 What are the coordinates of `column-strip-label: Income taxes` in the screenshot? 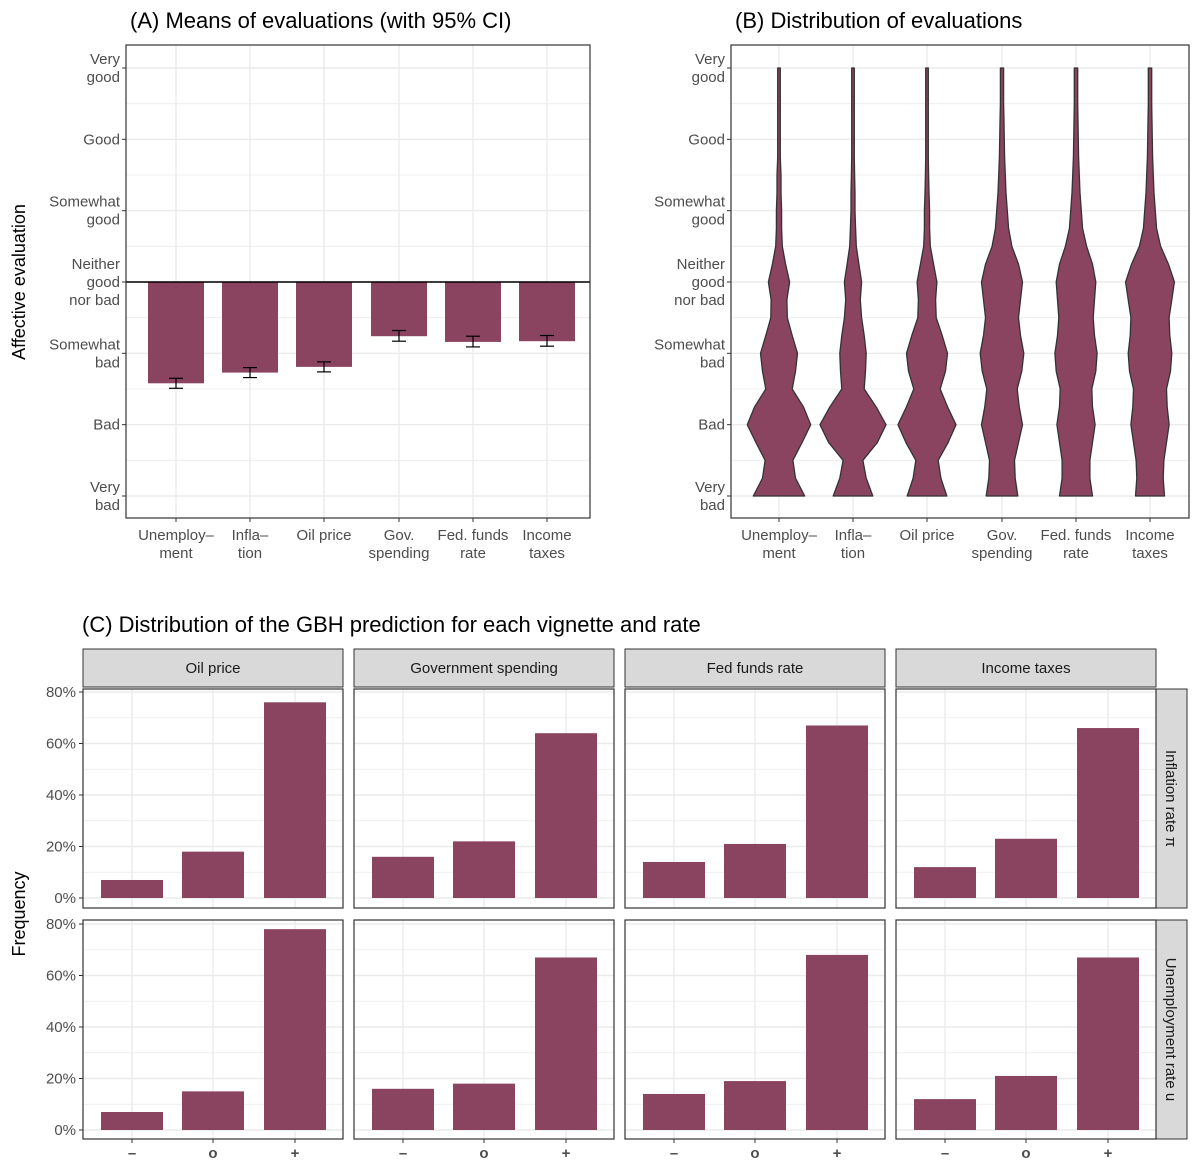 It's located at (1025, 668).